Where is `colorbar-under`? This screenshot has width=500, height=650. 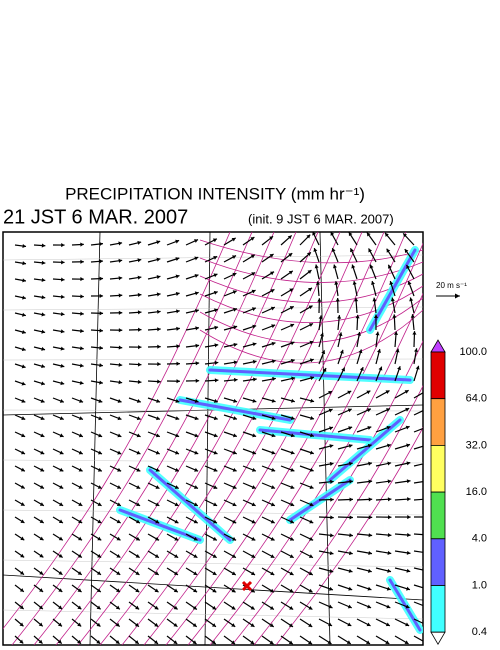
colorbar-under is located at coordinates (438, 638).